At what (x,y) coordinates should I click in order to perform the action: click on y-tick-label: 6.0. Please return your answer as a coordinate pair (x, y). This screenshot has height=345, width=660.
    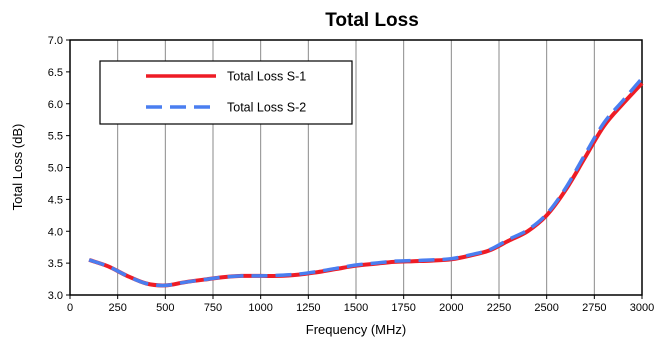
    Looking at the image, I should click on (55, 105).